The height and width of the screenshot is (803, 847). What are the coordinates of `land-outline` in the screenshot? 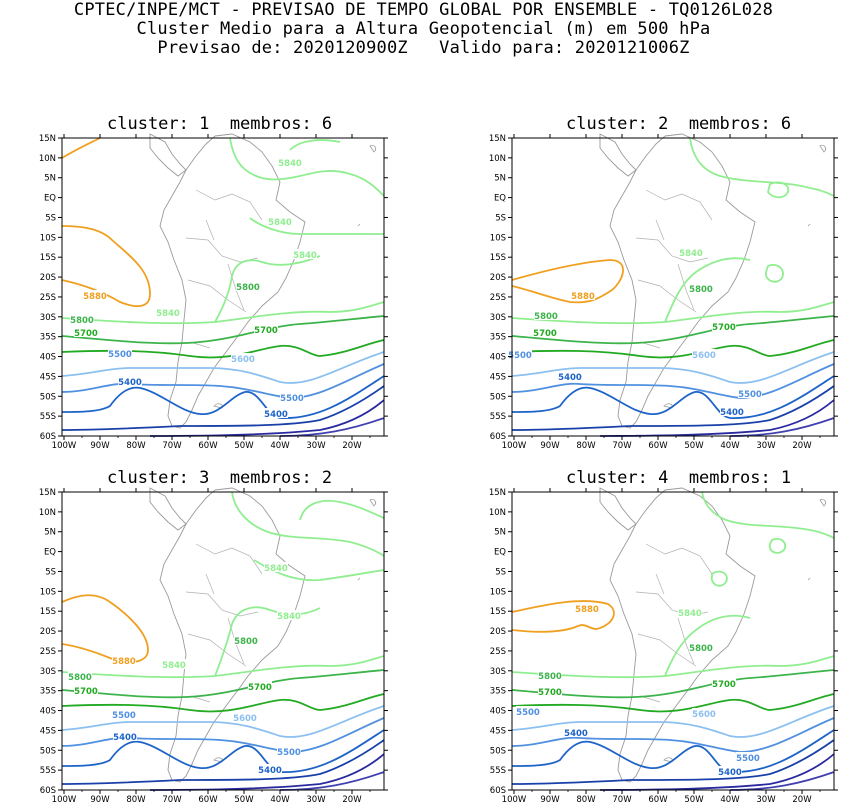 It's located at (263, 281).